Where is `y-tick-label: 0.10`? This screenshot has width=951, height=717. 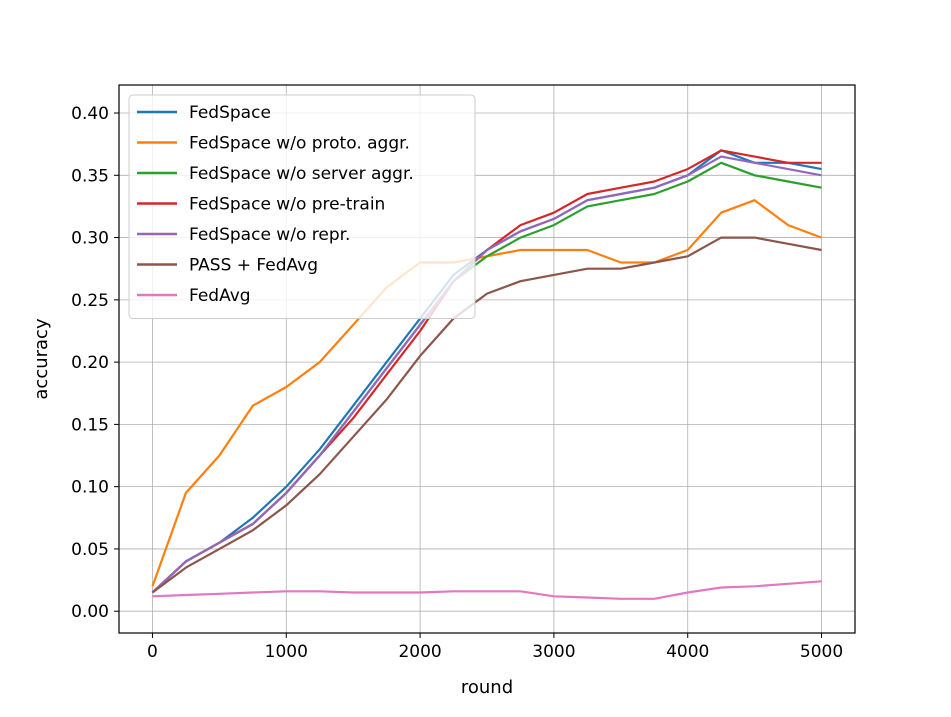 y-tick-label: 0.10 is located at coordinates (90, 488).